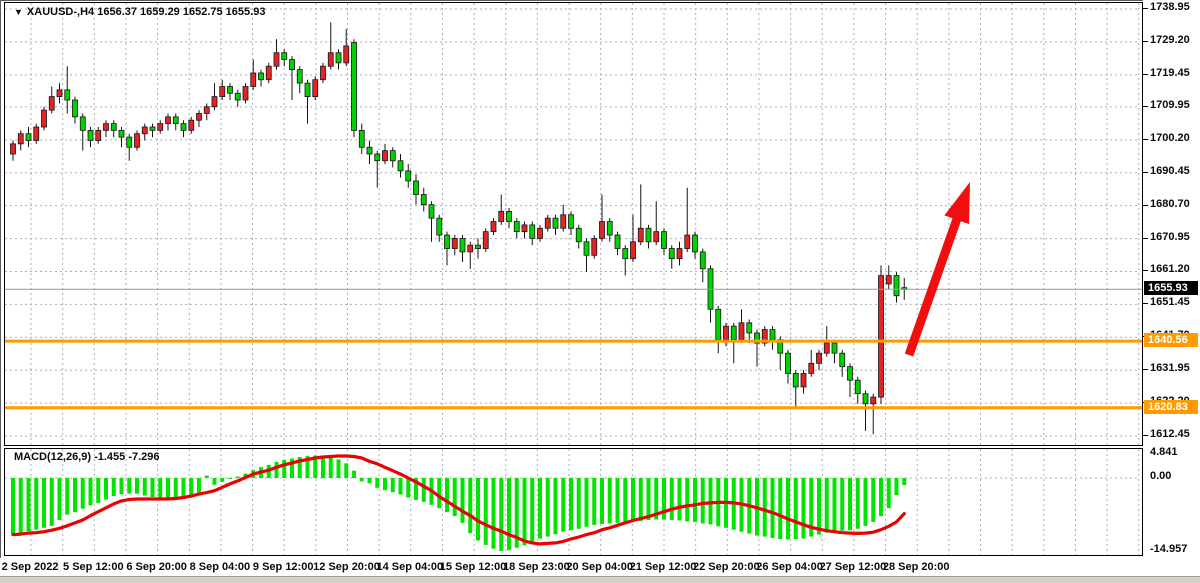  What do you see at coordinates (1170, 269) in the screenshot?
I see `price-tick-label: 1661.20` at bounding box center [1170, 269].